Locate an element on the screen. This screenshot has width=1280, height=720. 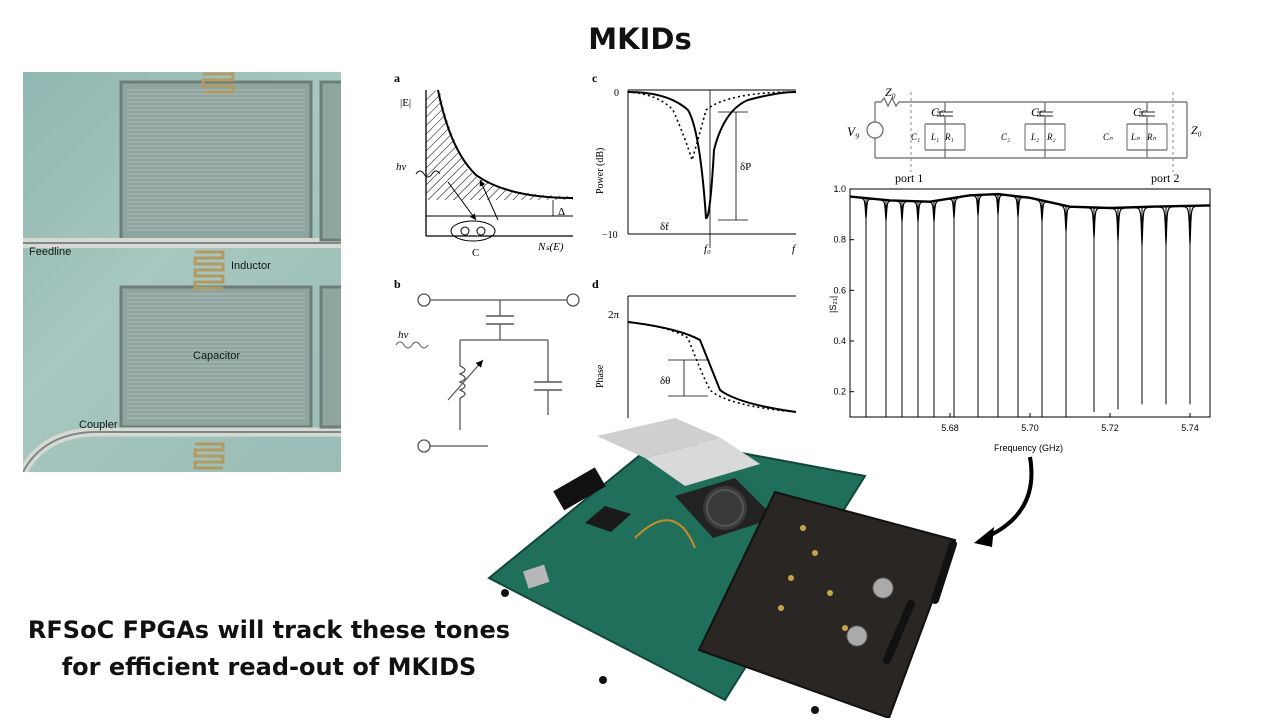
panel-d-ytop: 2π is located at coordinates (614, 315).